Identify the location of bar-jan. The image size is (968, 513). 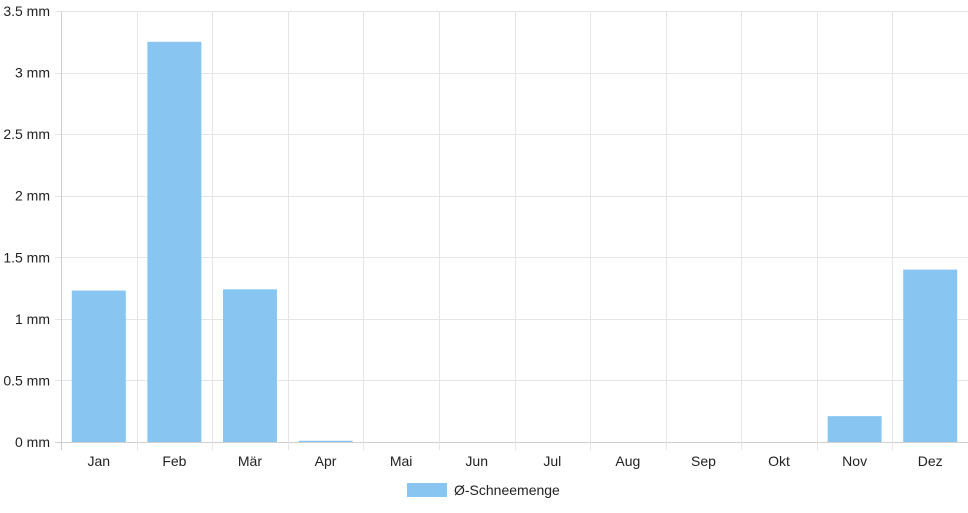
(98, 366).